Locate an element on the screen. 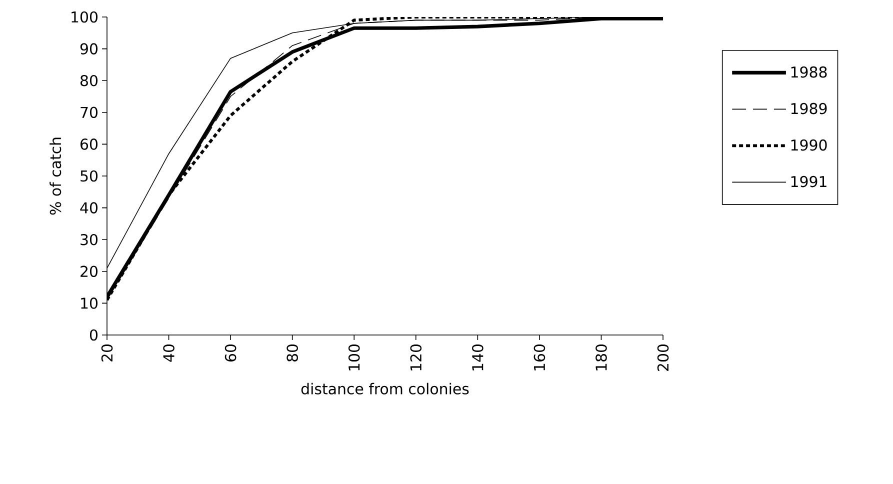 Image resolution: width=893 pixels, height=484 pixels. x-tick-label: 120 is located at coordinates (416, 357).